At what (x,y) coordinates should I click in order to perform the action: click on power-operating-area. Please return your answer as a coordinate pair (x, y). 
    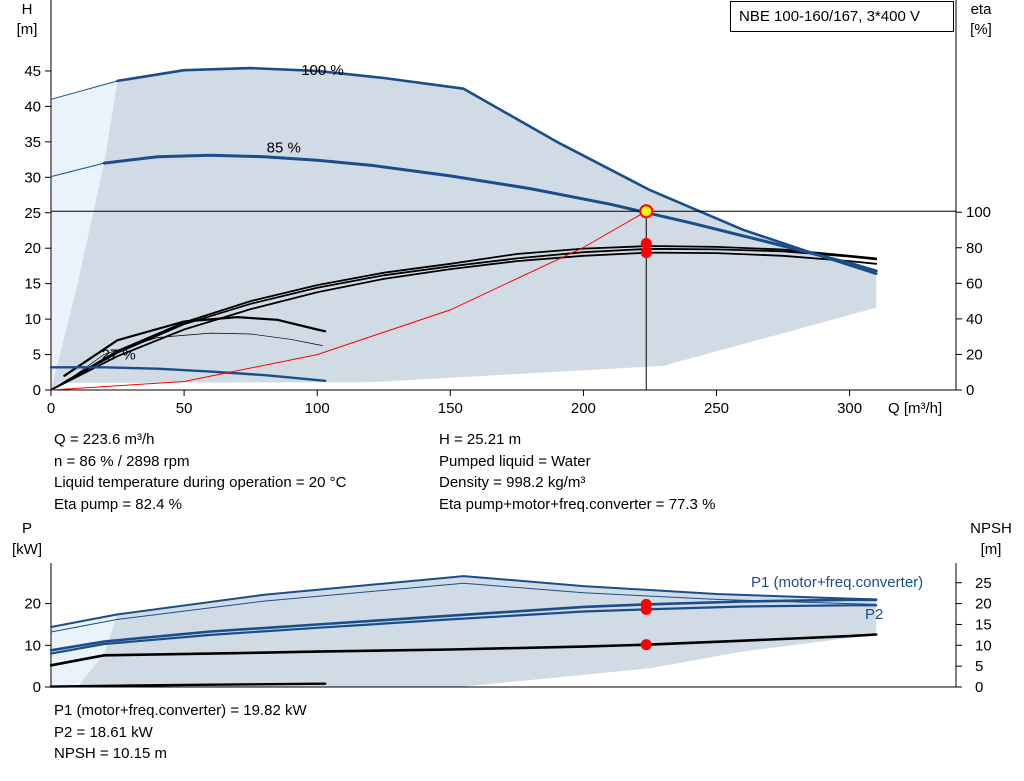
    Looking at the image, I should click on (477, 631).